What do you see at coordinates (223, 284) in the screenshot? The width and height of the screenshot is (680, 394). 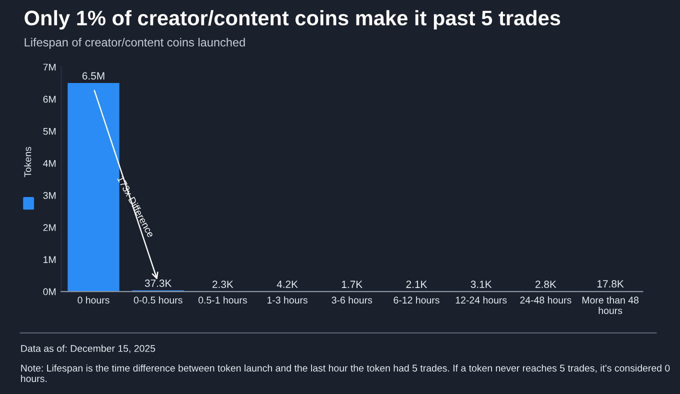 I see `data-label: 2.3K` at bounding box center [223, 284].